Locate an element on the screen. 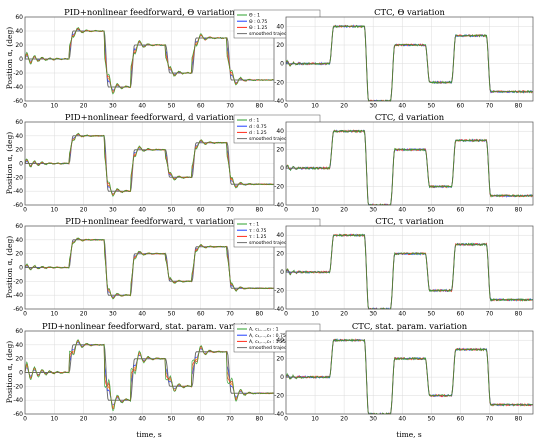  legend-entry: Θ : 1 is located at coordinates (254, 16).